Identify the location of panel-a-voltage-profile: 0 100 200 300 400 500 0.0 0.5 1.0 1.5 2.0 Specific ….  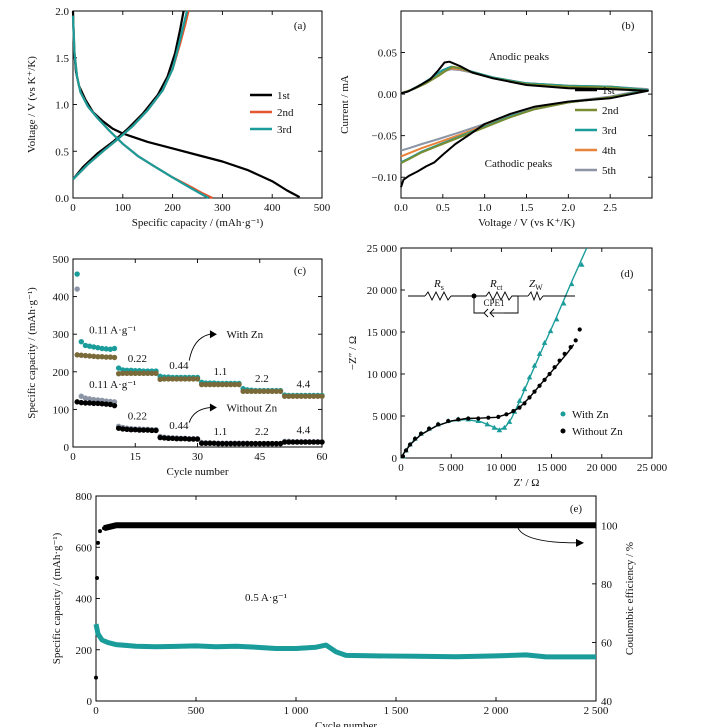
(178, 117).